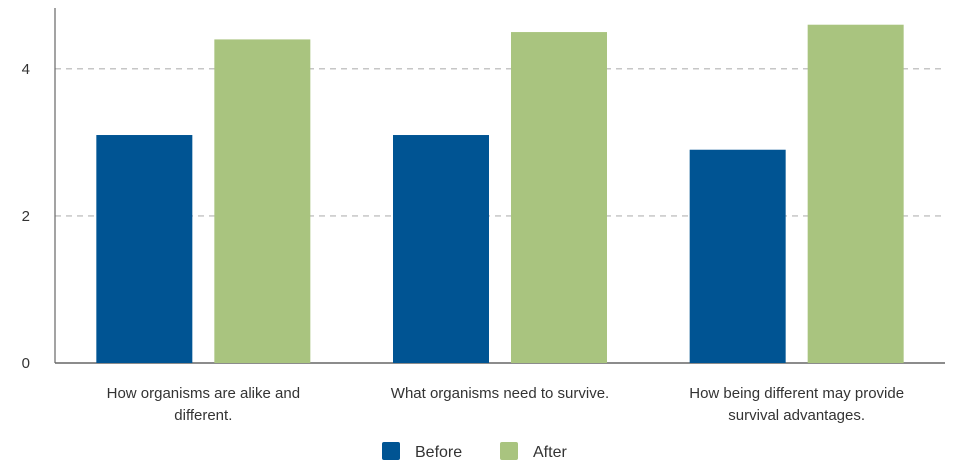  Describe the element at coordinates (796, 415) in the screenshot. I see `x-category-label-line: survival advantages.` at that location.